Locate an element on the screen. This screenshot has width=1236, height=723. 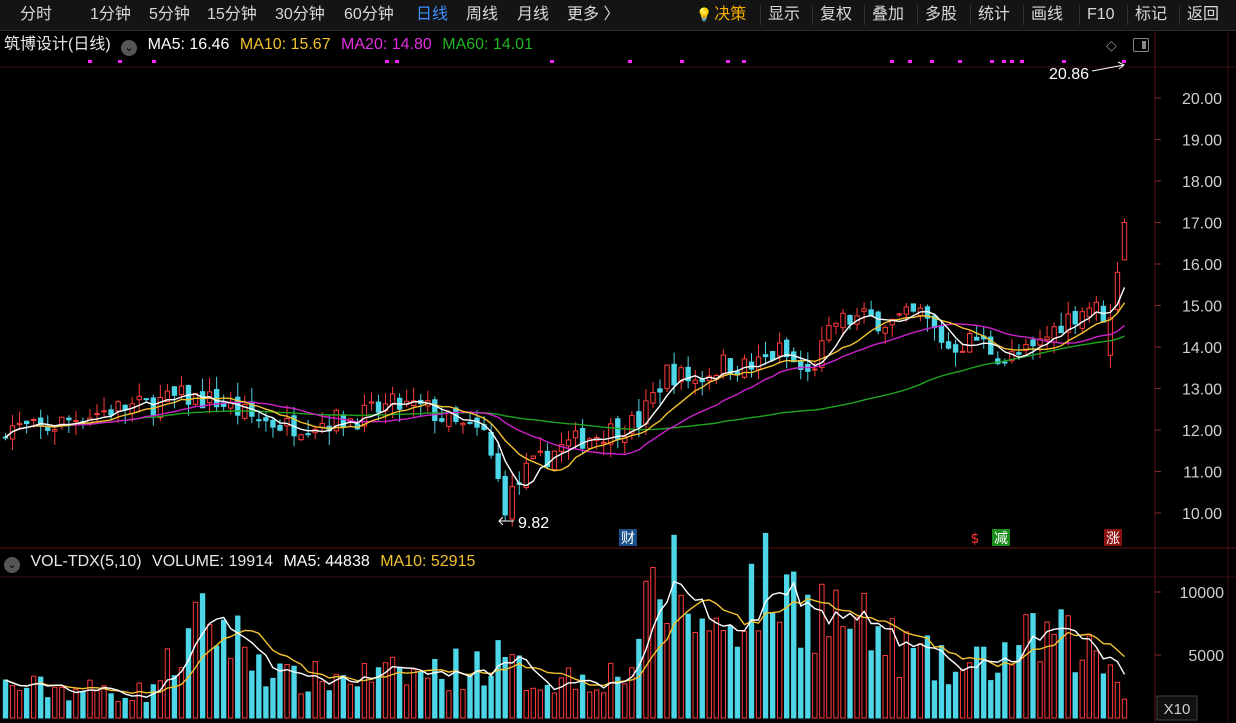
volume-ma10-value: MA10: 52915 is located at coordinates (428, 561).